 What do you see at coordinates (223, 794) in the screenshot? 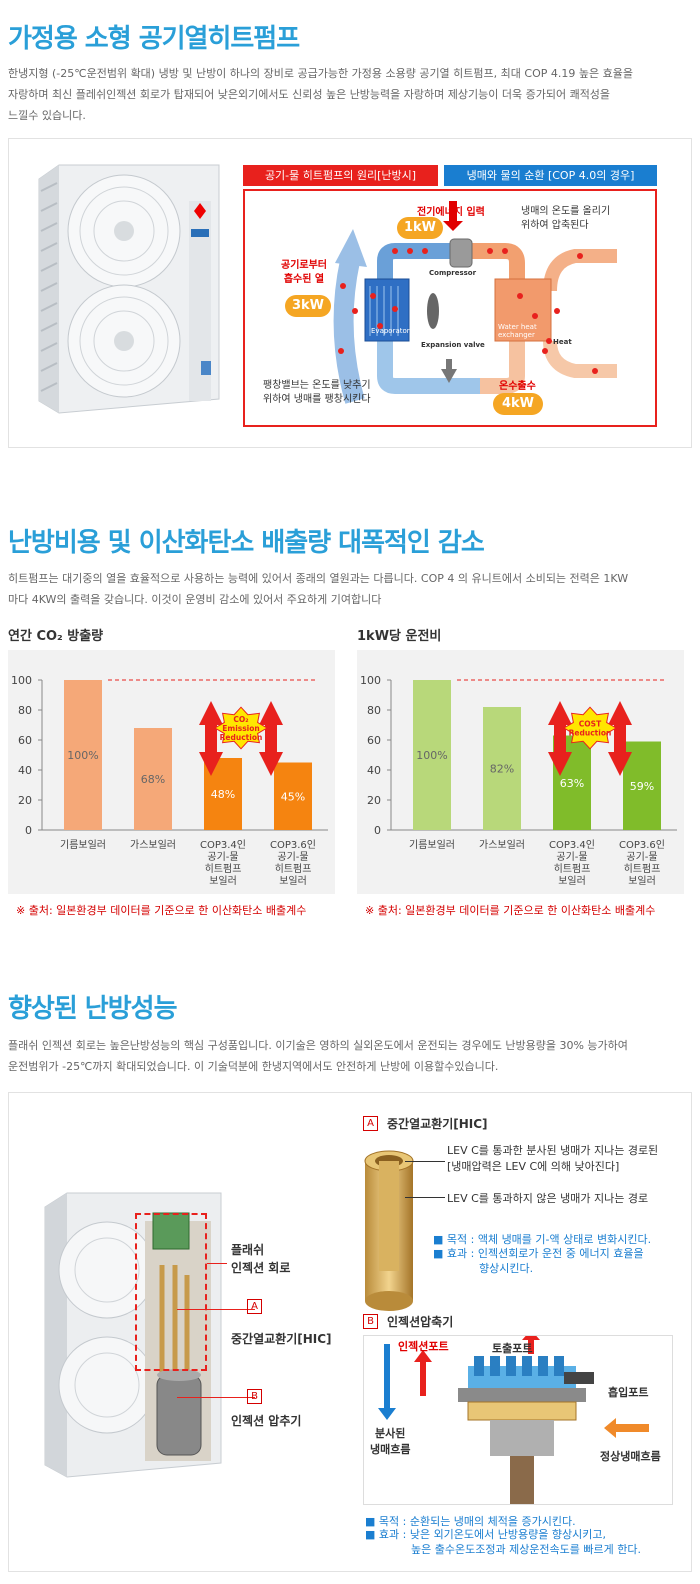
I see `bar-value-label: 48%` at bounding box center [223, 794].